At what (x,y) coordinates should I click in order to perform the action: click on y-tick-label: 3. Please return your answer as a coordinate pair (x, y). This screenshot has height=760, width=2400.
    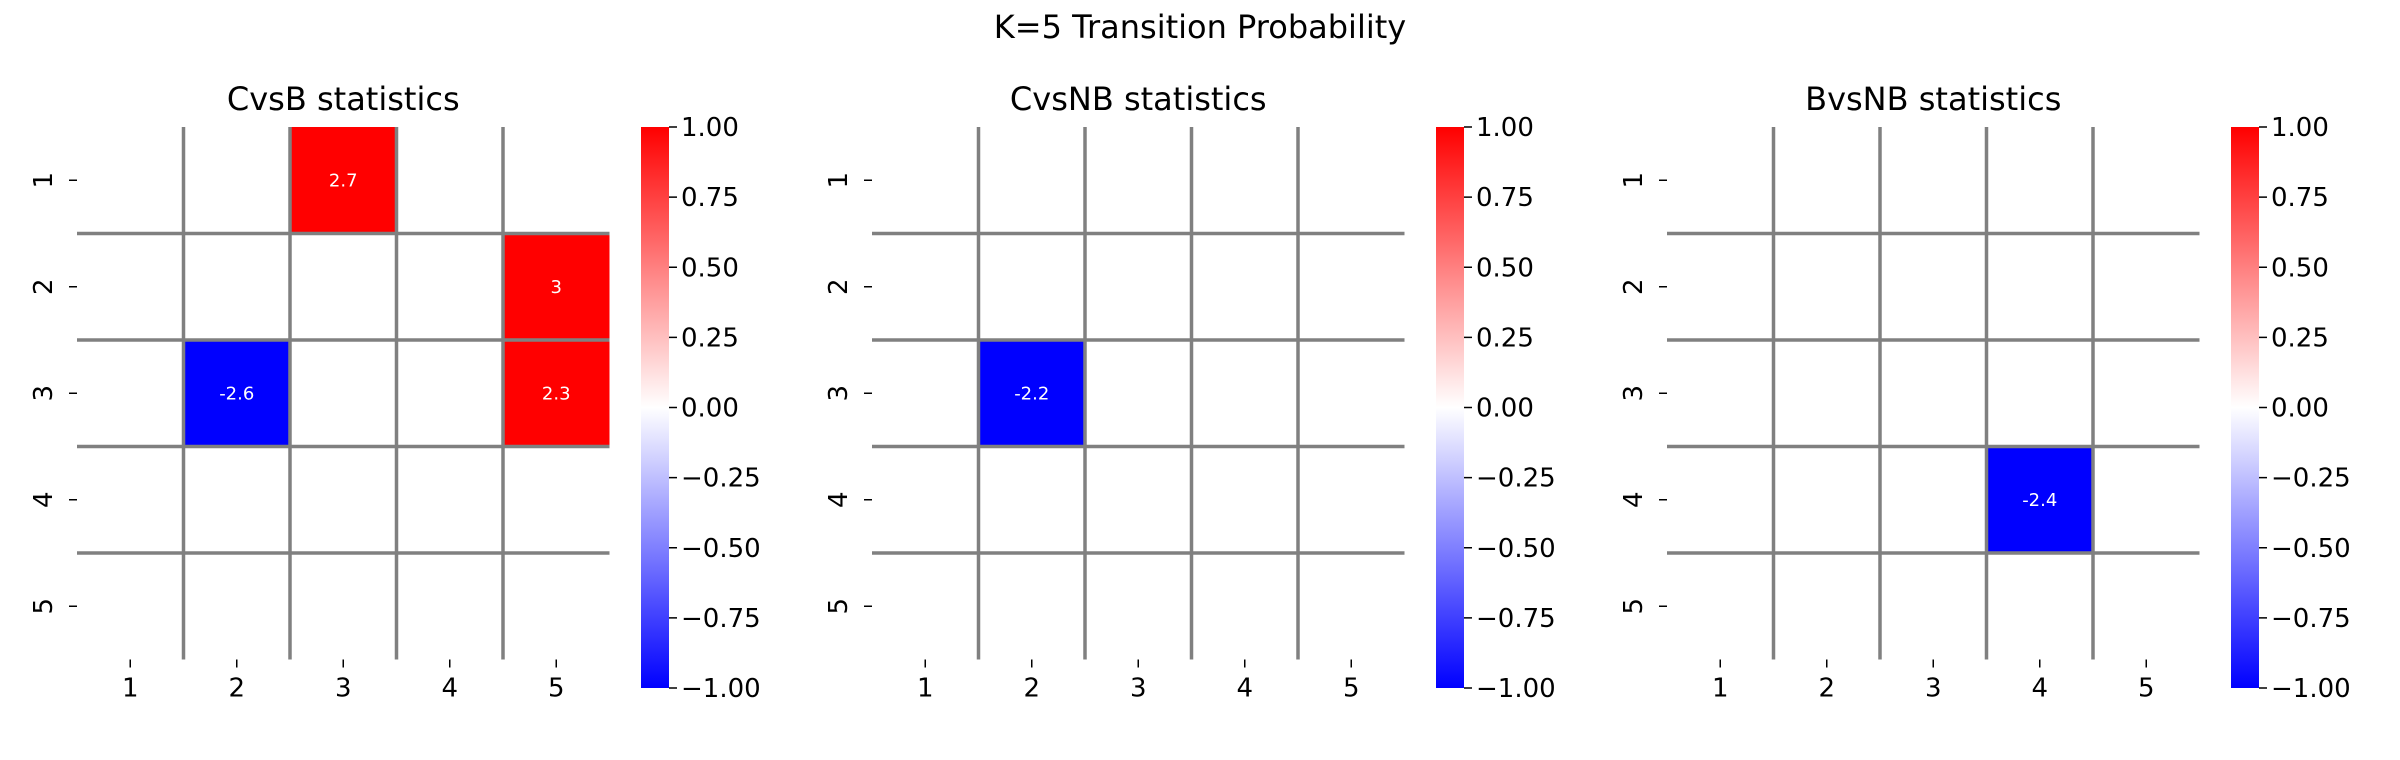
    Looking at the image, I should click on (839, 393).